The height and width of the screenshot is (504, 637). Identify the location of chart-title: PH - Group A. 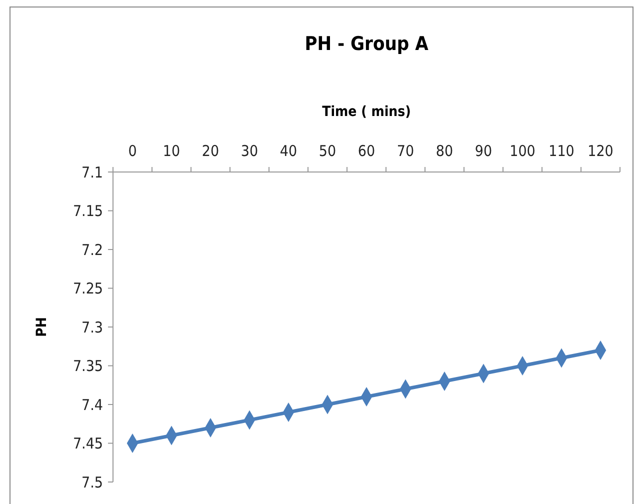
(367, 44).